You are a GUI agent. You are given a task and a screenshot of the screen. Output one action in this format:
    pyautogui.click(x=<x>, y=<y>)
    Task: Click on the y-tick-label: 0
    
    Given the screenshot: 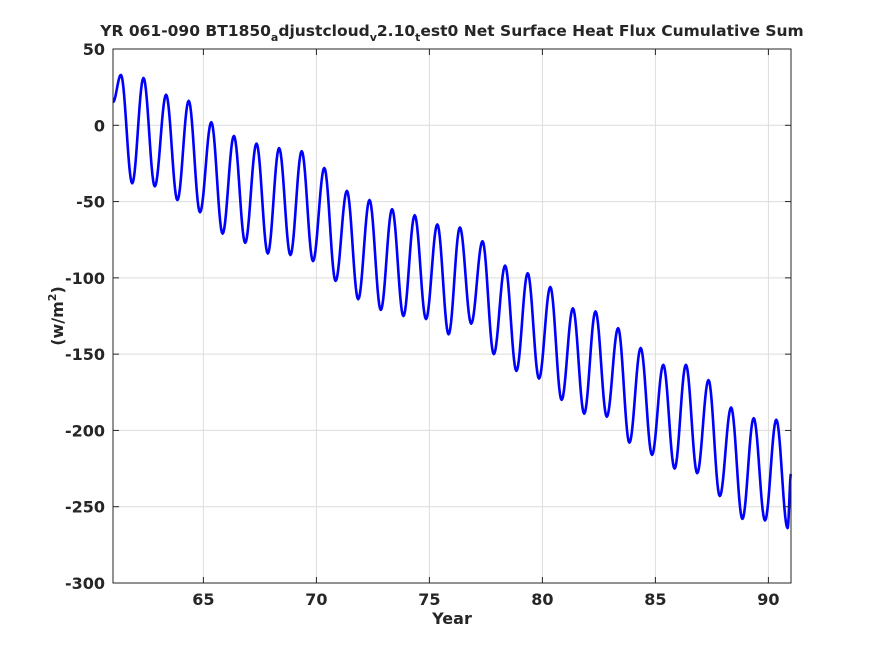 What is the action you would take?
    pyautogui.click(x=99, y=125)
    